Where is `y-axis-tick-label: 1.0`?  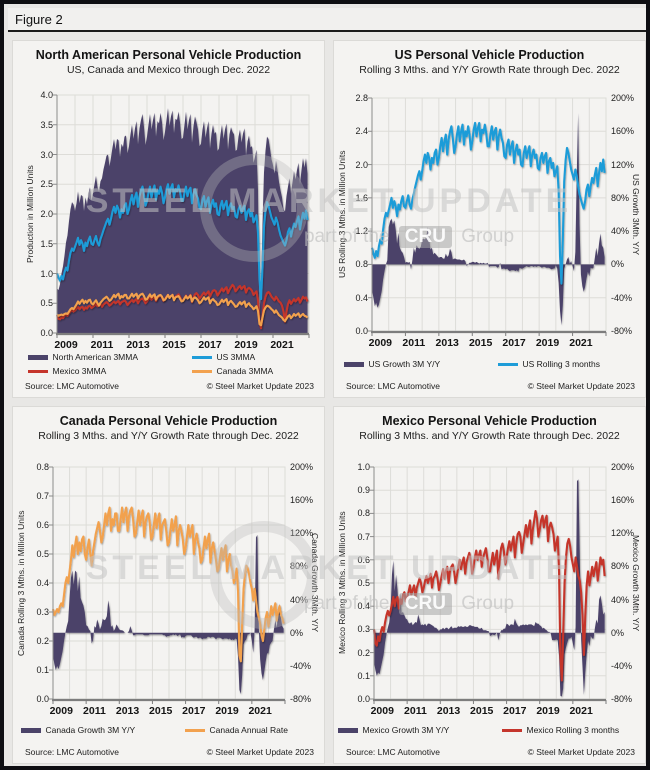
y-axis-tick-label: 1.0 is located at coordinates (363, 467).